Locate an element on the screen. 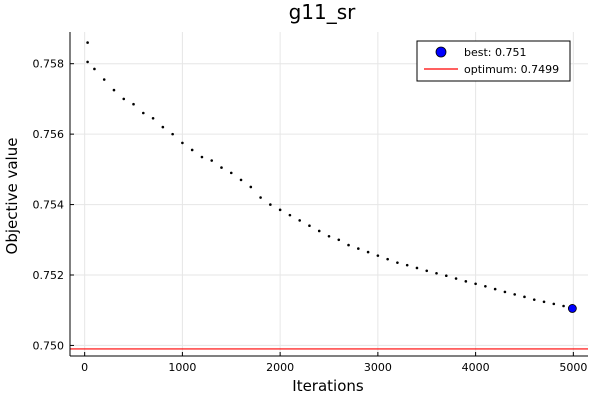  chart-title: g11_sr is located at coordinates (323, 12).